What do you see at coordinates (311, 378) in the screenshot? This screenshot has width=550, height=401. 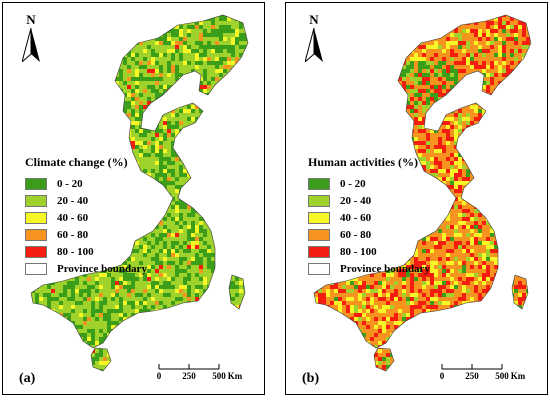 I see `panel-label: (b)` at bounding box center [311, 378].